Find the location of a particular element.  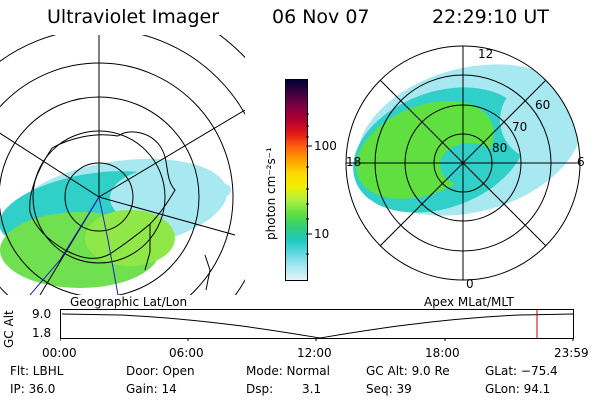

timeline-ytick-high: 9.0 is located at coordinates (42, 314).